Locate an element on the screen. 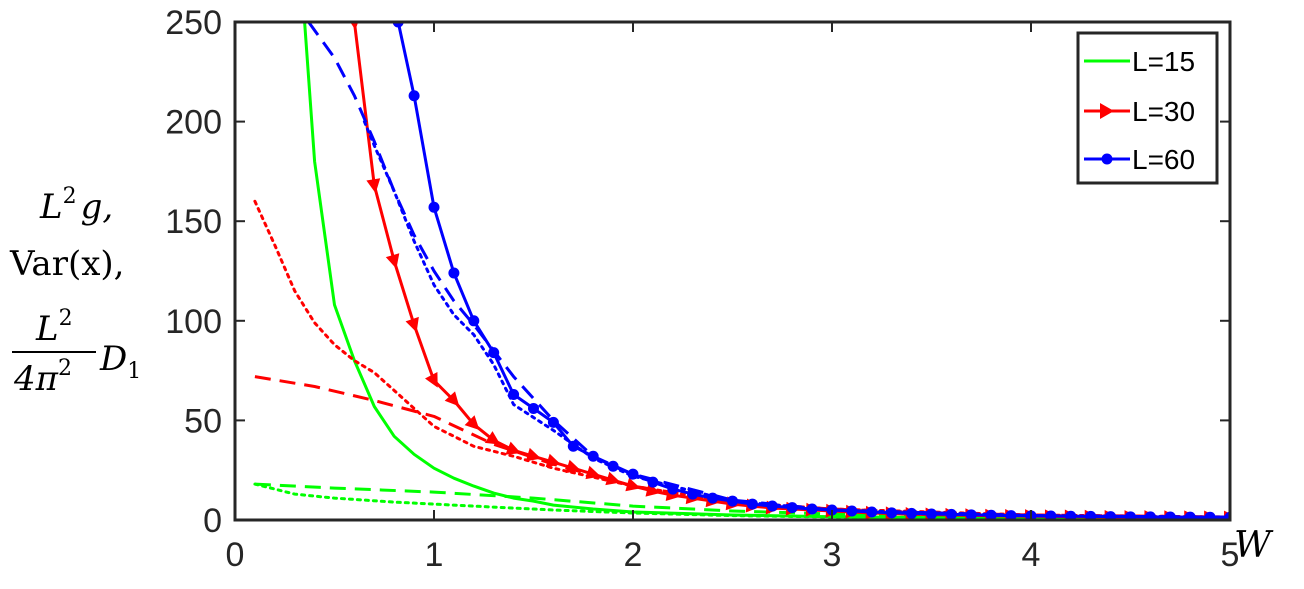 This screenshot has width=1304, height=589. y-tick-label-2: 100 is located at coordinates (193, 322).